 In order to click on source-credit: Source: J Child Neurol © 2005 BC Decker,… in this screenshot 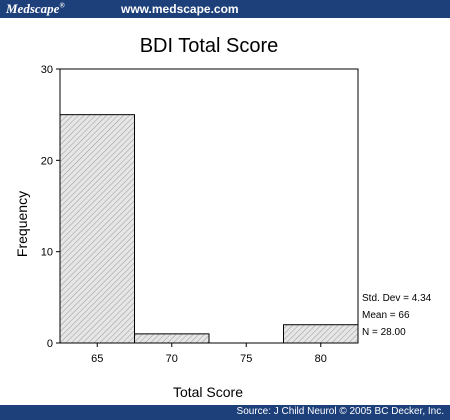, I will do `click(340, 411)`.